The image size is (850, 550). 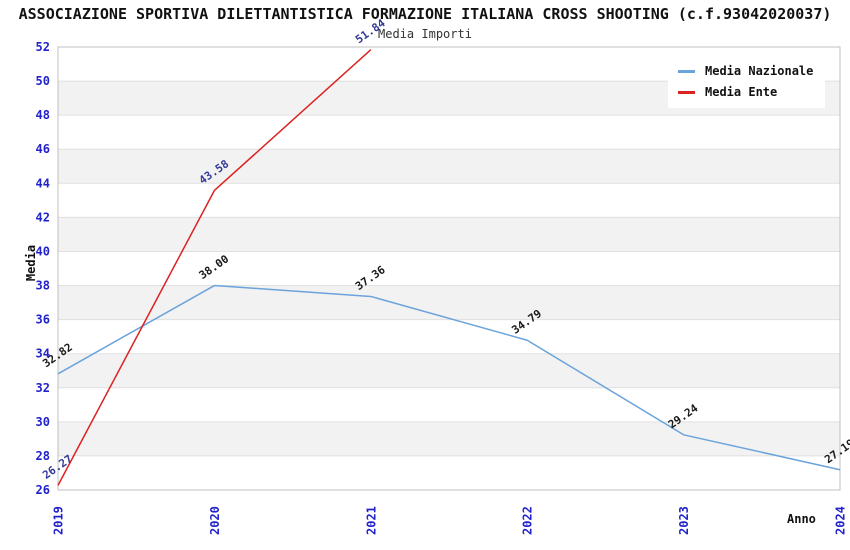 What do you see at coordinates (43, 286) in the screenshot?
I see `y-tick-label: 38` at bounding box center [43, 286].